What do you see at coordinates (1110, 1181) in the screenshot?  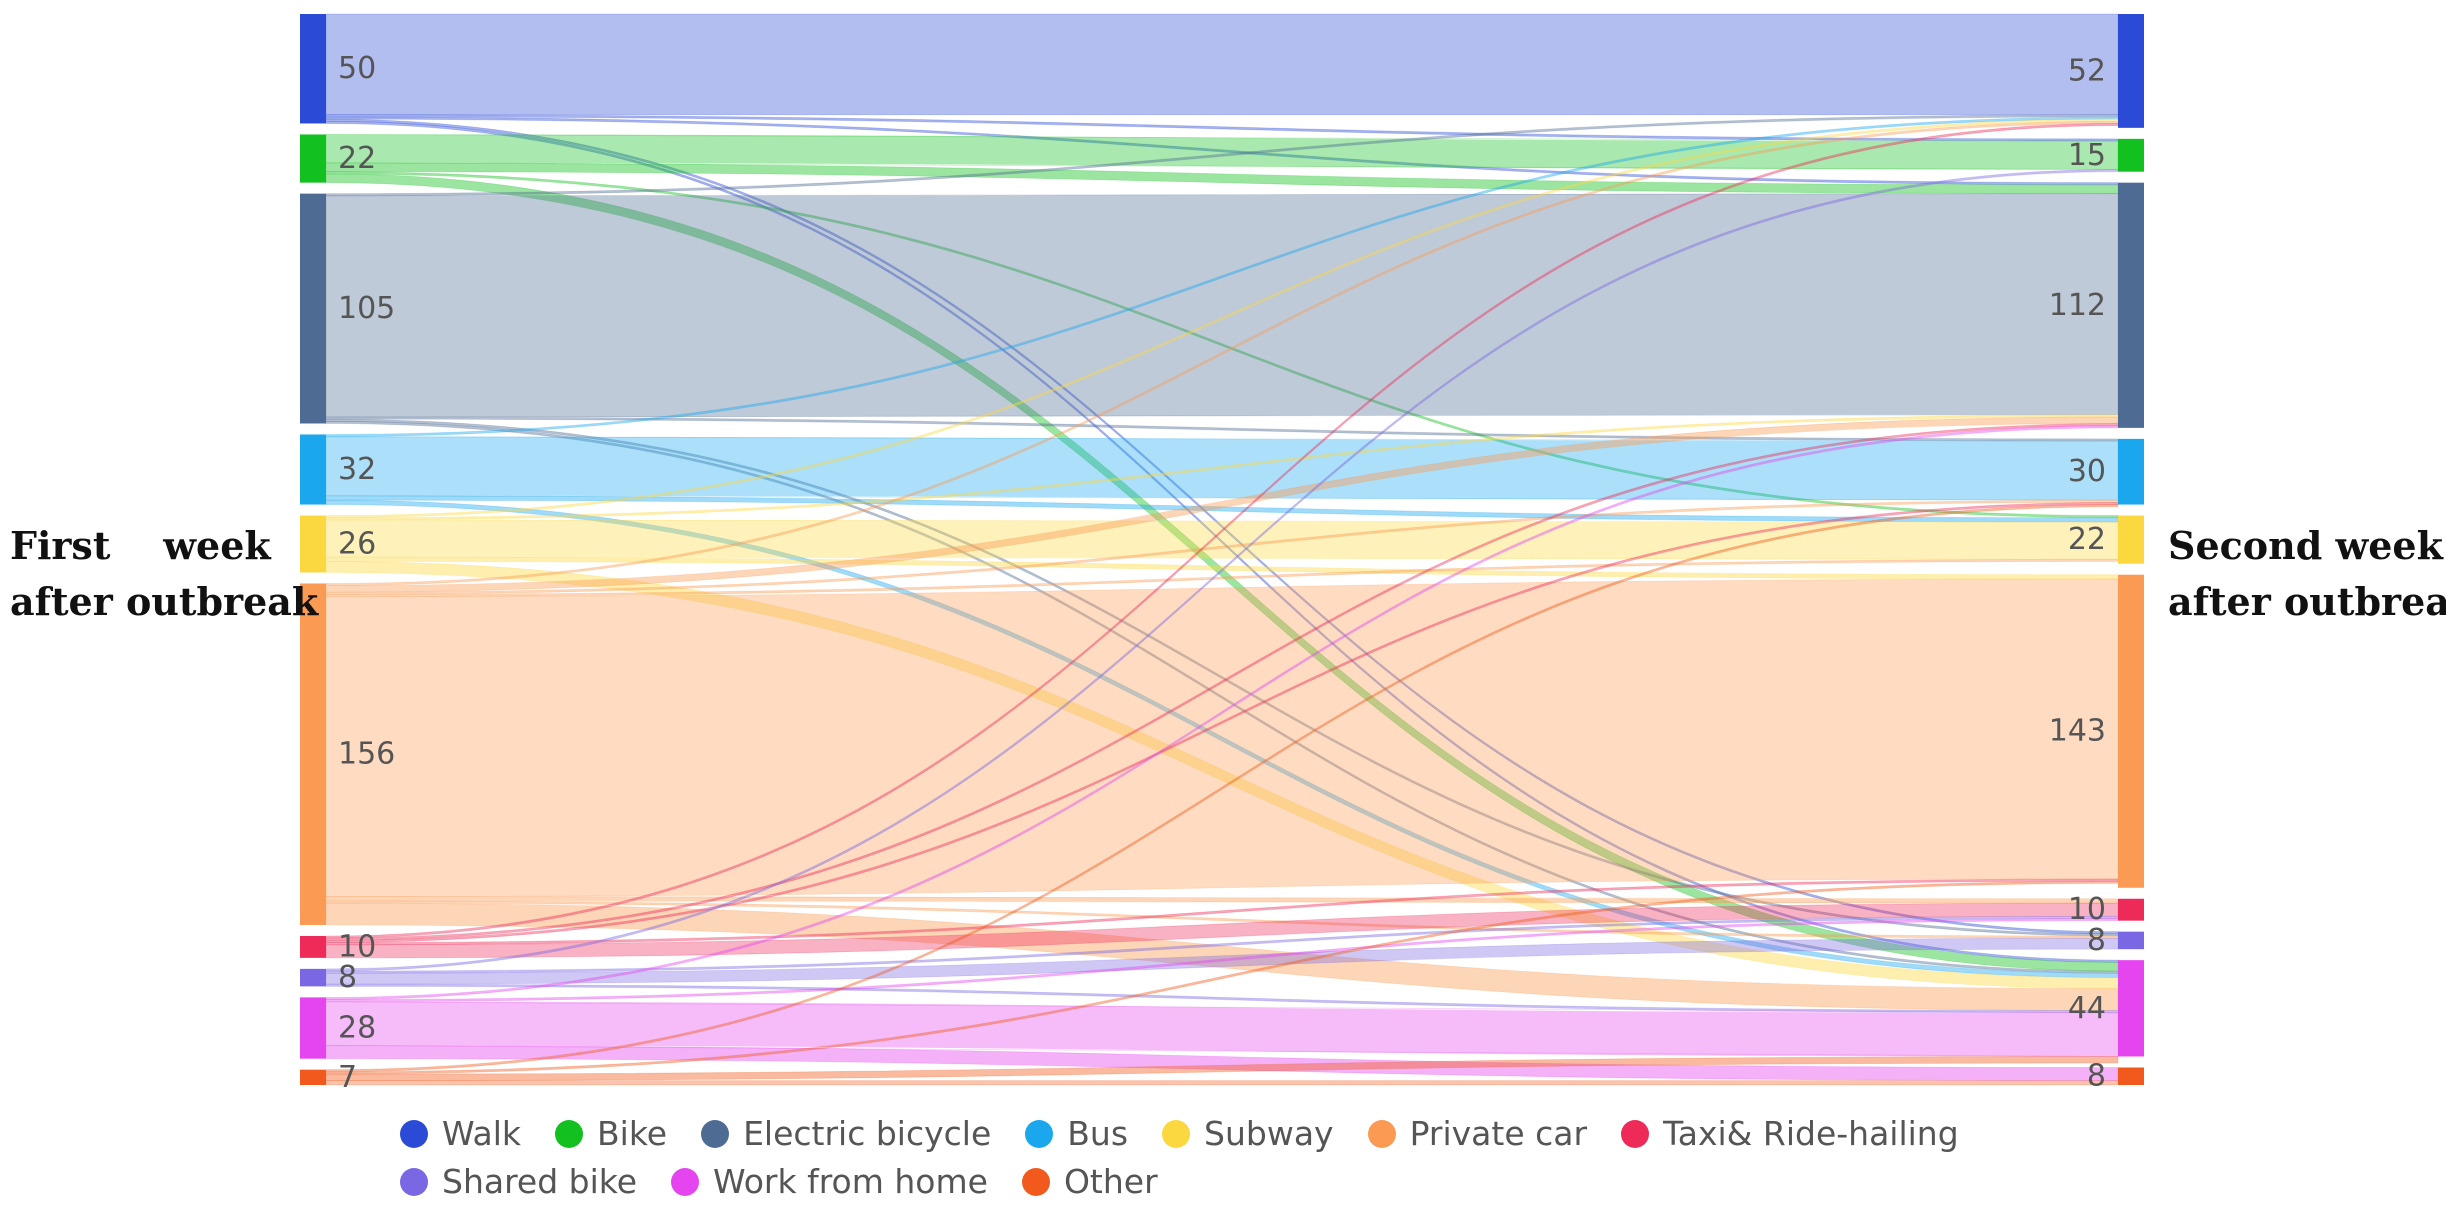 I see `legend-label-other: Other` at bounding box center [1110, 1181].